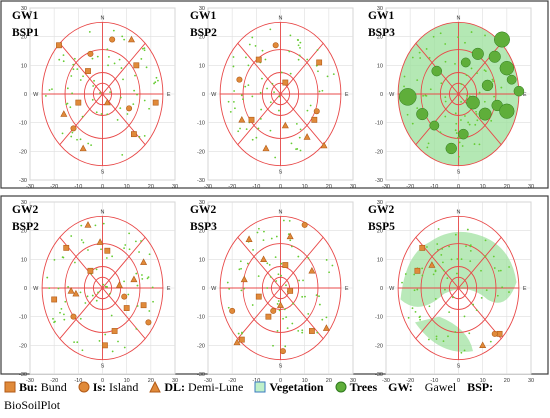 The width and height of the screenshot is (550, 418). What do you see at coordinates (201, 181) in the screenshot?
I see `y-tick-label: -30` at bounding box center [201, 181].